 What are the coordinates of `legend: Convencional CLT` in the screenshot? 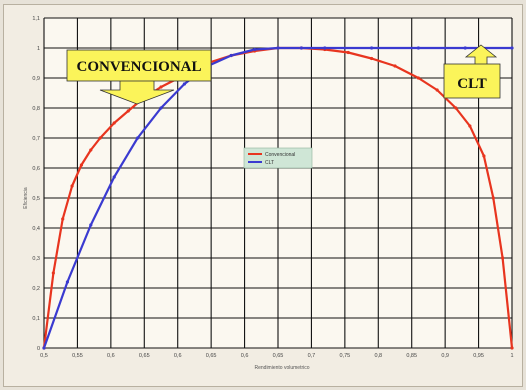 It's located at (278, 158).